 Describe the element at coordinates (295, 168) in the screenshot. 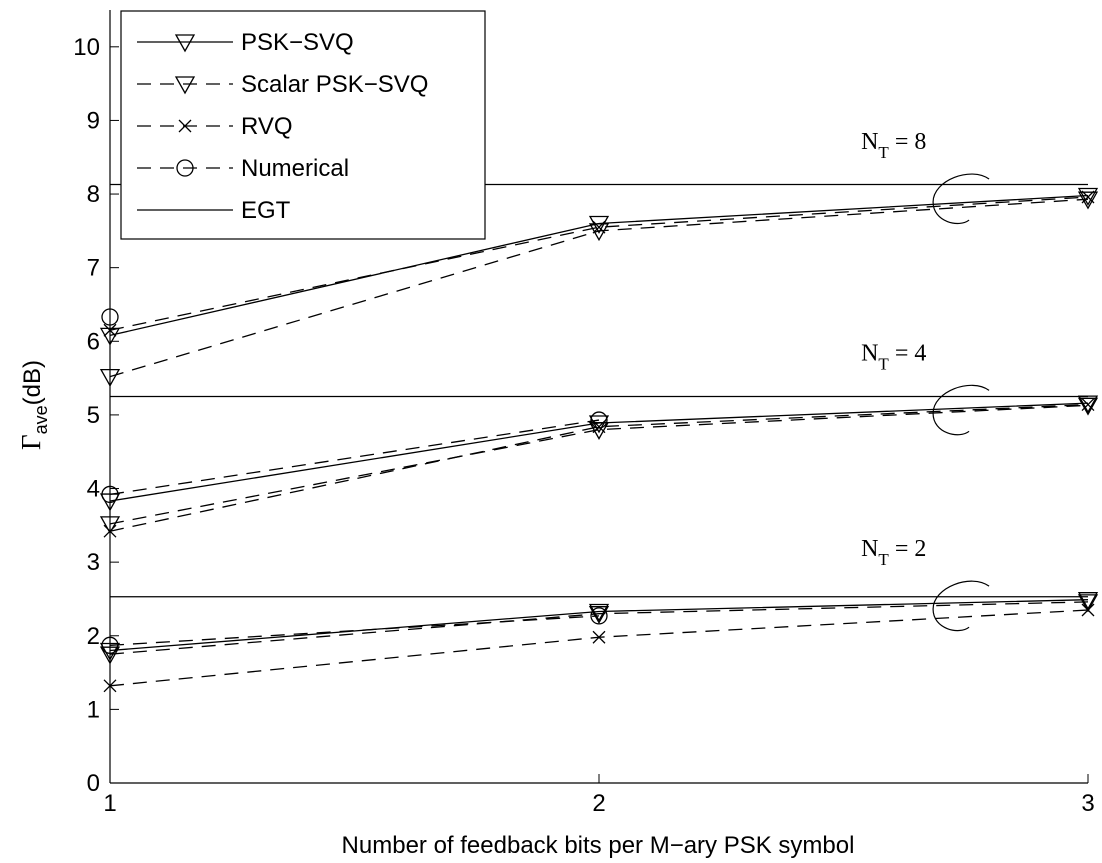

I see `legend-label: Numerical` at that location.